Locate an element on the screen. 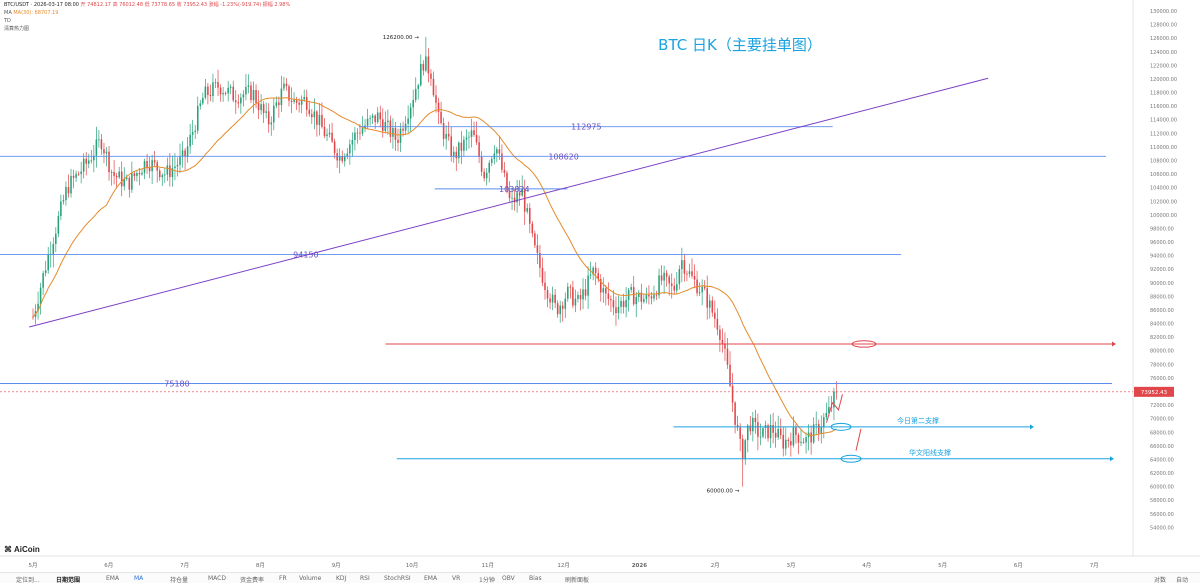 This screenshot has width=1200, height=587. level-label: 75180 is located at coordinates (176, 383).